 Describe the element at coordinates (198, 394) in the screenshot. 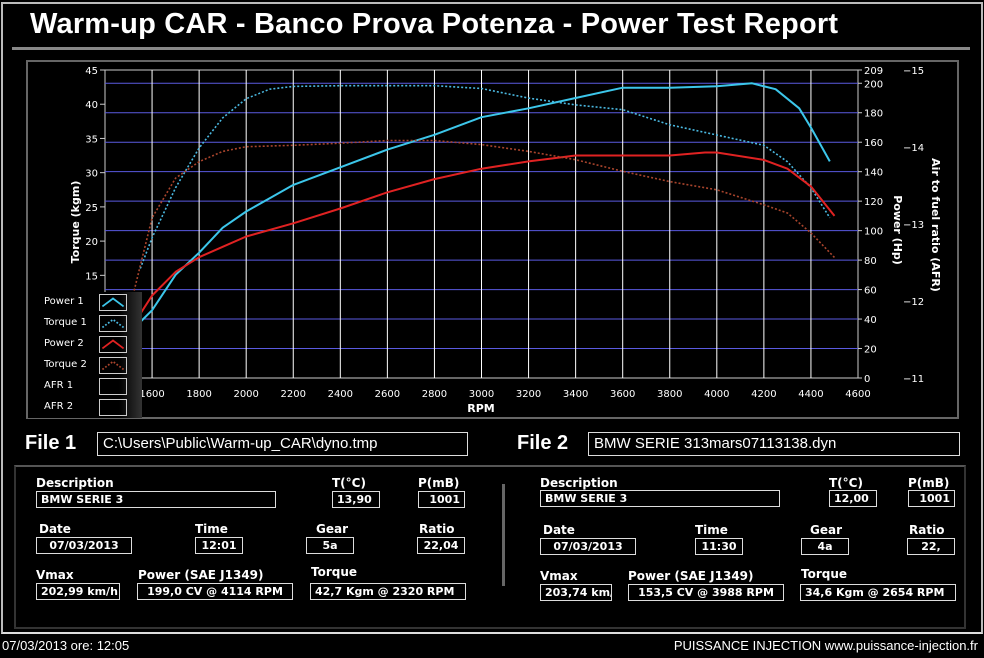

I see `x-tick-label: 1800` at that location.